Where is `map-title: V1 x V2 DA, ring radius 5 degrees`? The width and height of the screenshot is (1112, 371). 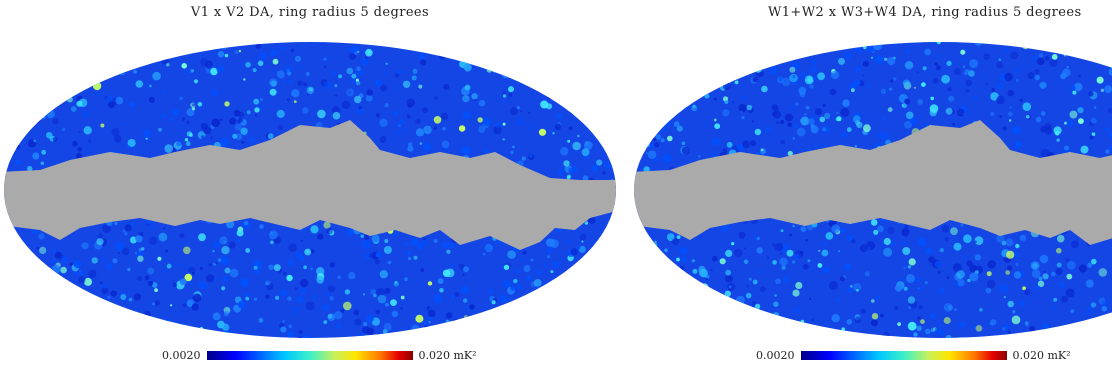
map-title: V1 x V2 DA, ring radius 5 degrees is located at coordinates (310, 12).